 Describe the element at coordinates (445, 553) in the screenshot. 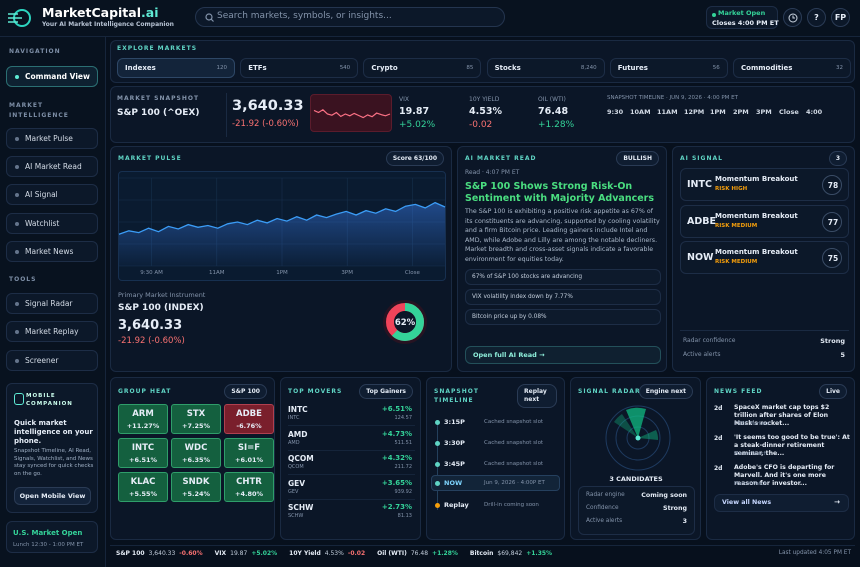

I see `ticker-change: +1.28%` at that location.